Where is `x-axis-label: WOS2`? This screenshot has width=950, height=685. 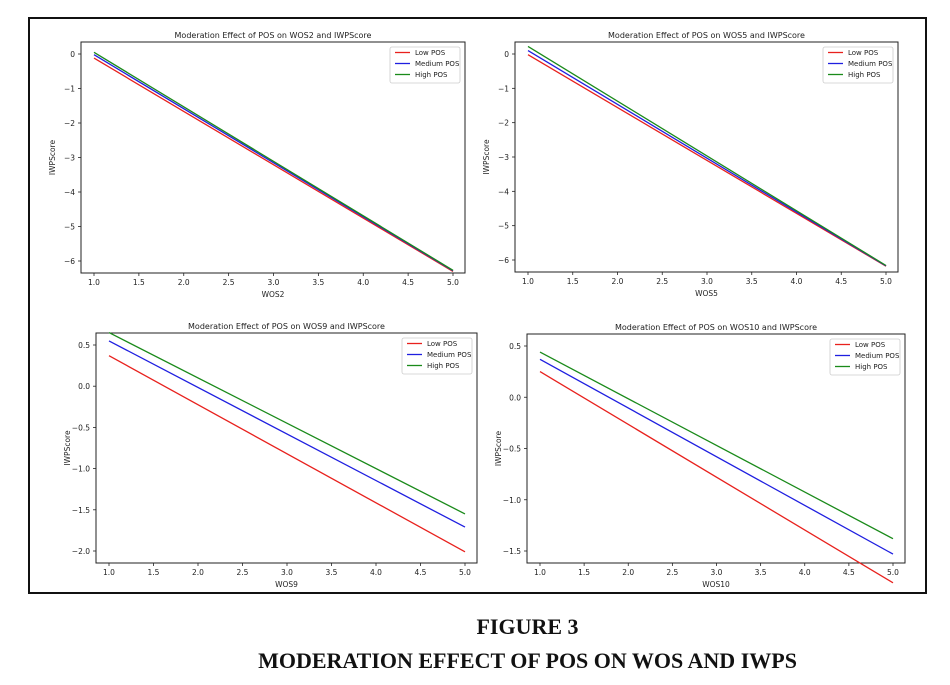 x-axis-label: WOS2 is located at coordinates (273, 294).